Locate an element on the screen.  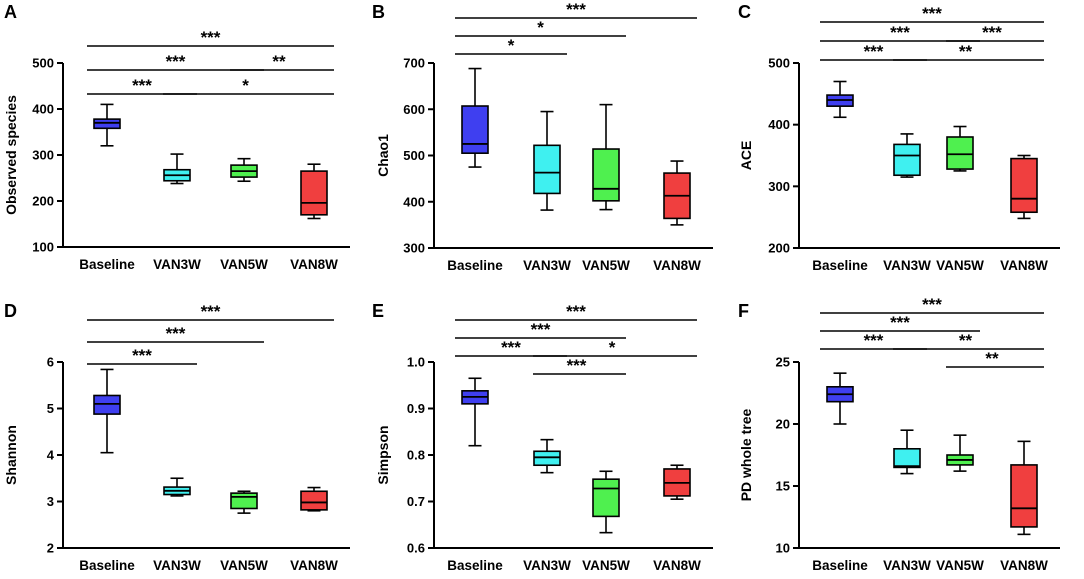
y-tick-label: 5 is located at coordinates (50, 408).